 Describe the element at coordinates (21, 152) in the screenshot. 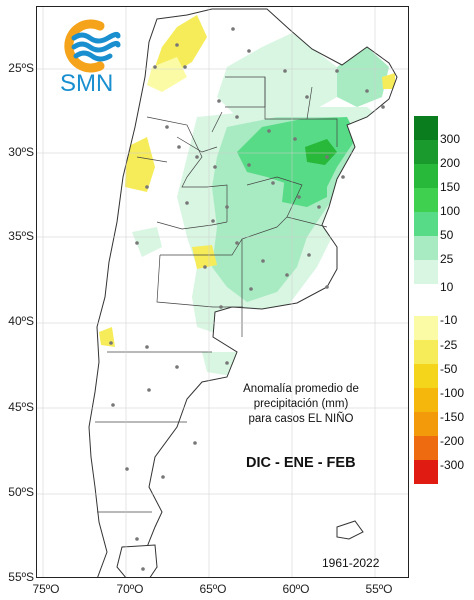

I see `lat-label-30s: 30ºS` at that location.